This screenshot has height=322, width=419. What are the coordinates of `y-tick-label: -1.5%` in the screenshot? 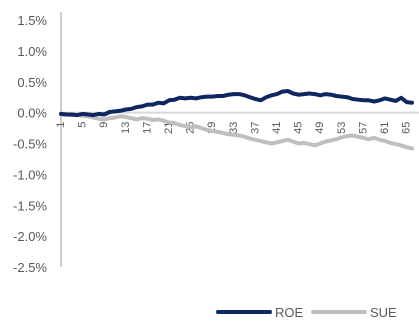 It's located at (30, 205).